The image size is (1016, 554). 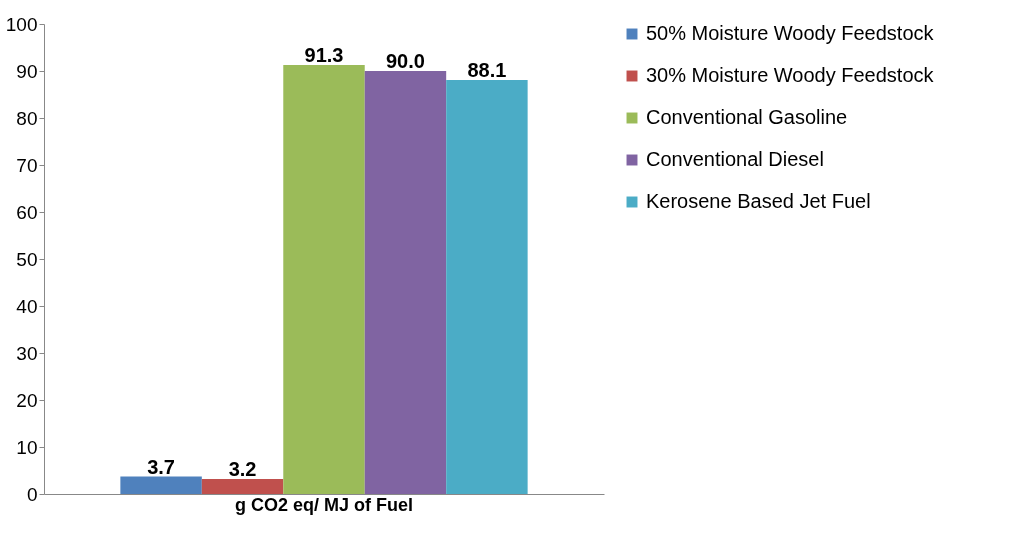 I want to click on y-tick-label: 20, so click(x=27, y=400).